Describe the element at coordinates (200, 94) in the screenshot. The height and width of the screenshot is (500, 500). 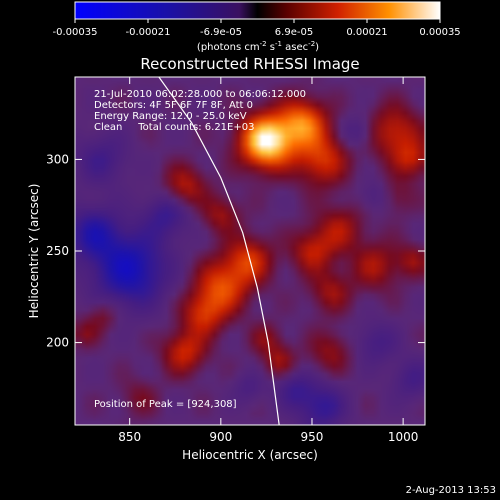
I see `info-line-time: 21-Jul-2010 06:02:28.000 to 06:06:12.000` at that location.